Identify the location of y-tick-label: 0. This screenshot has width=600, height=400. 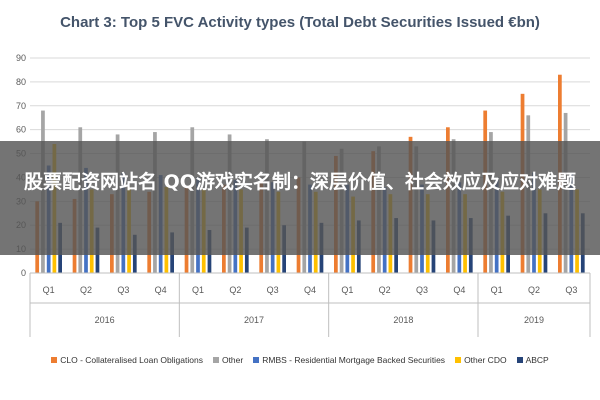
(23, 273).